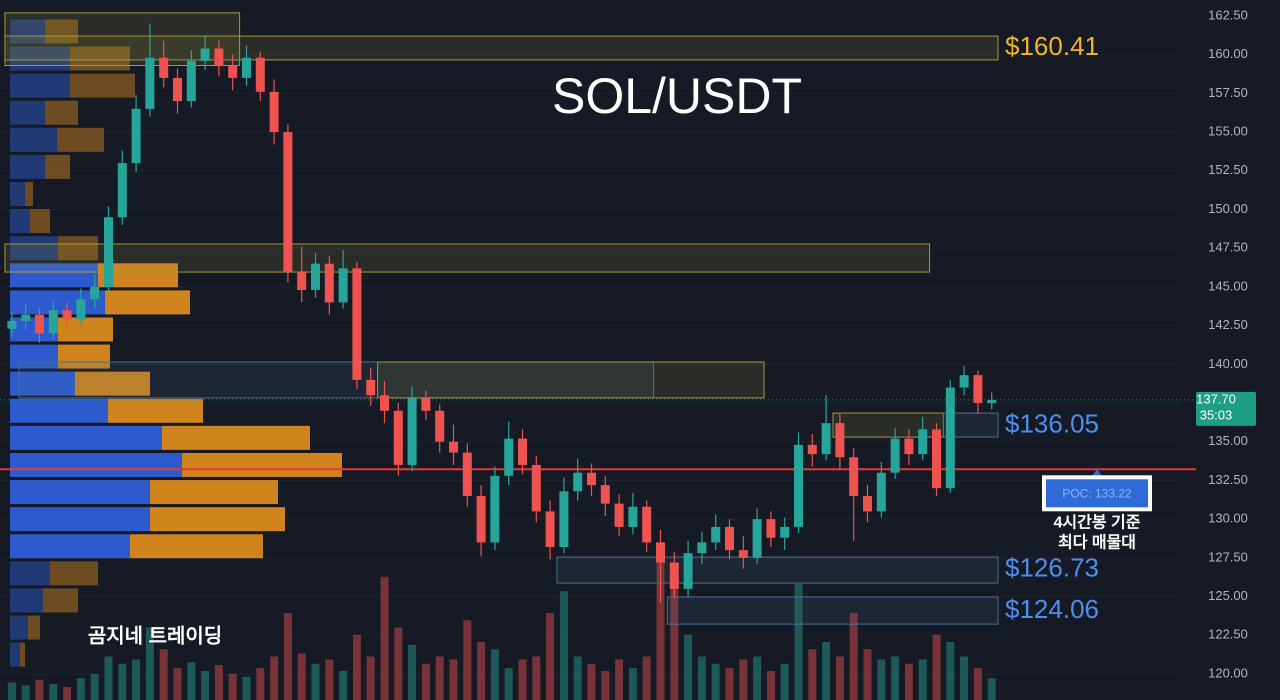 This screenshot has height=700, width=1280. Describe the element at coordinates (1228, 53) in the screenshot. I see `y-tick-label: 160.00` at that location.